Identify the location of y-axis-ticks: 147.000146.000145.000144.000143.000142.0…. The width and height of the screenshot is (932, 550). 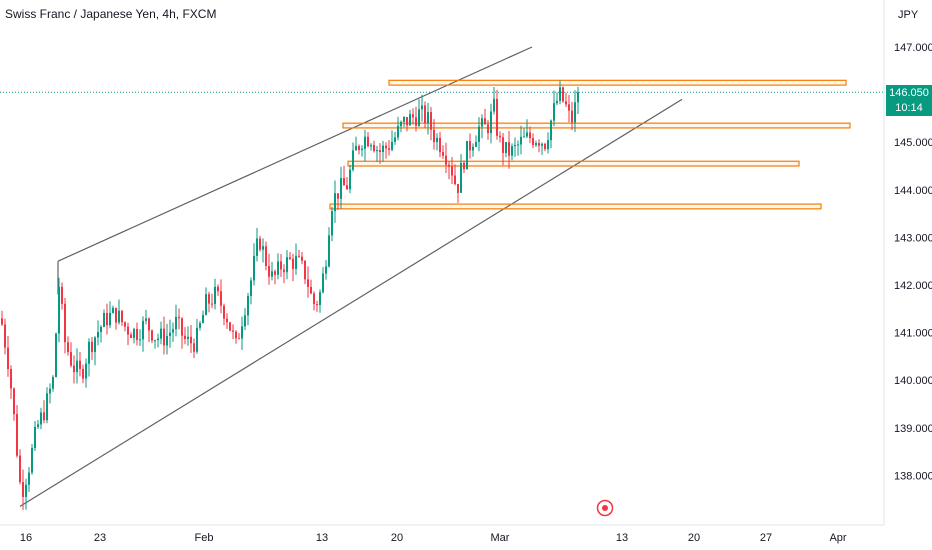
(913, 262).